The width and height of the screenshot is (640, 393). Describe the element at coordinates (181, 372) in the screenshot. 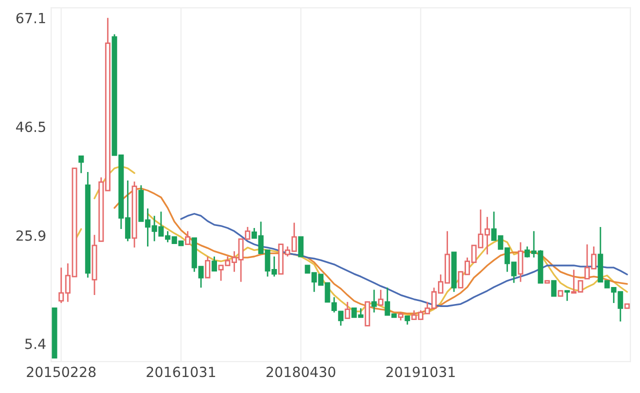

I see `x-tick-label: 20161031` at that location.